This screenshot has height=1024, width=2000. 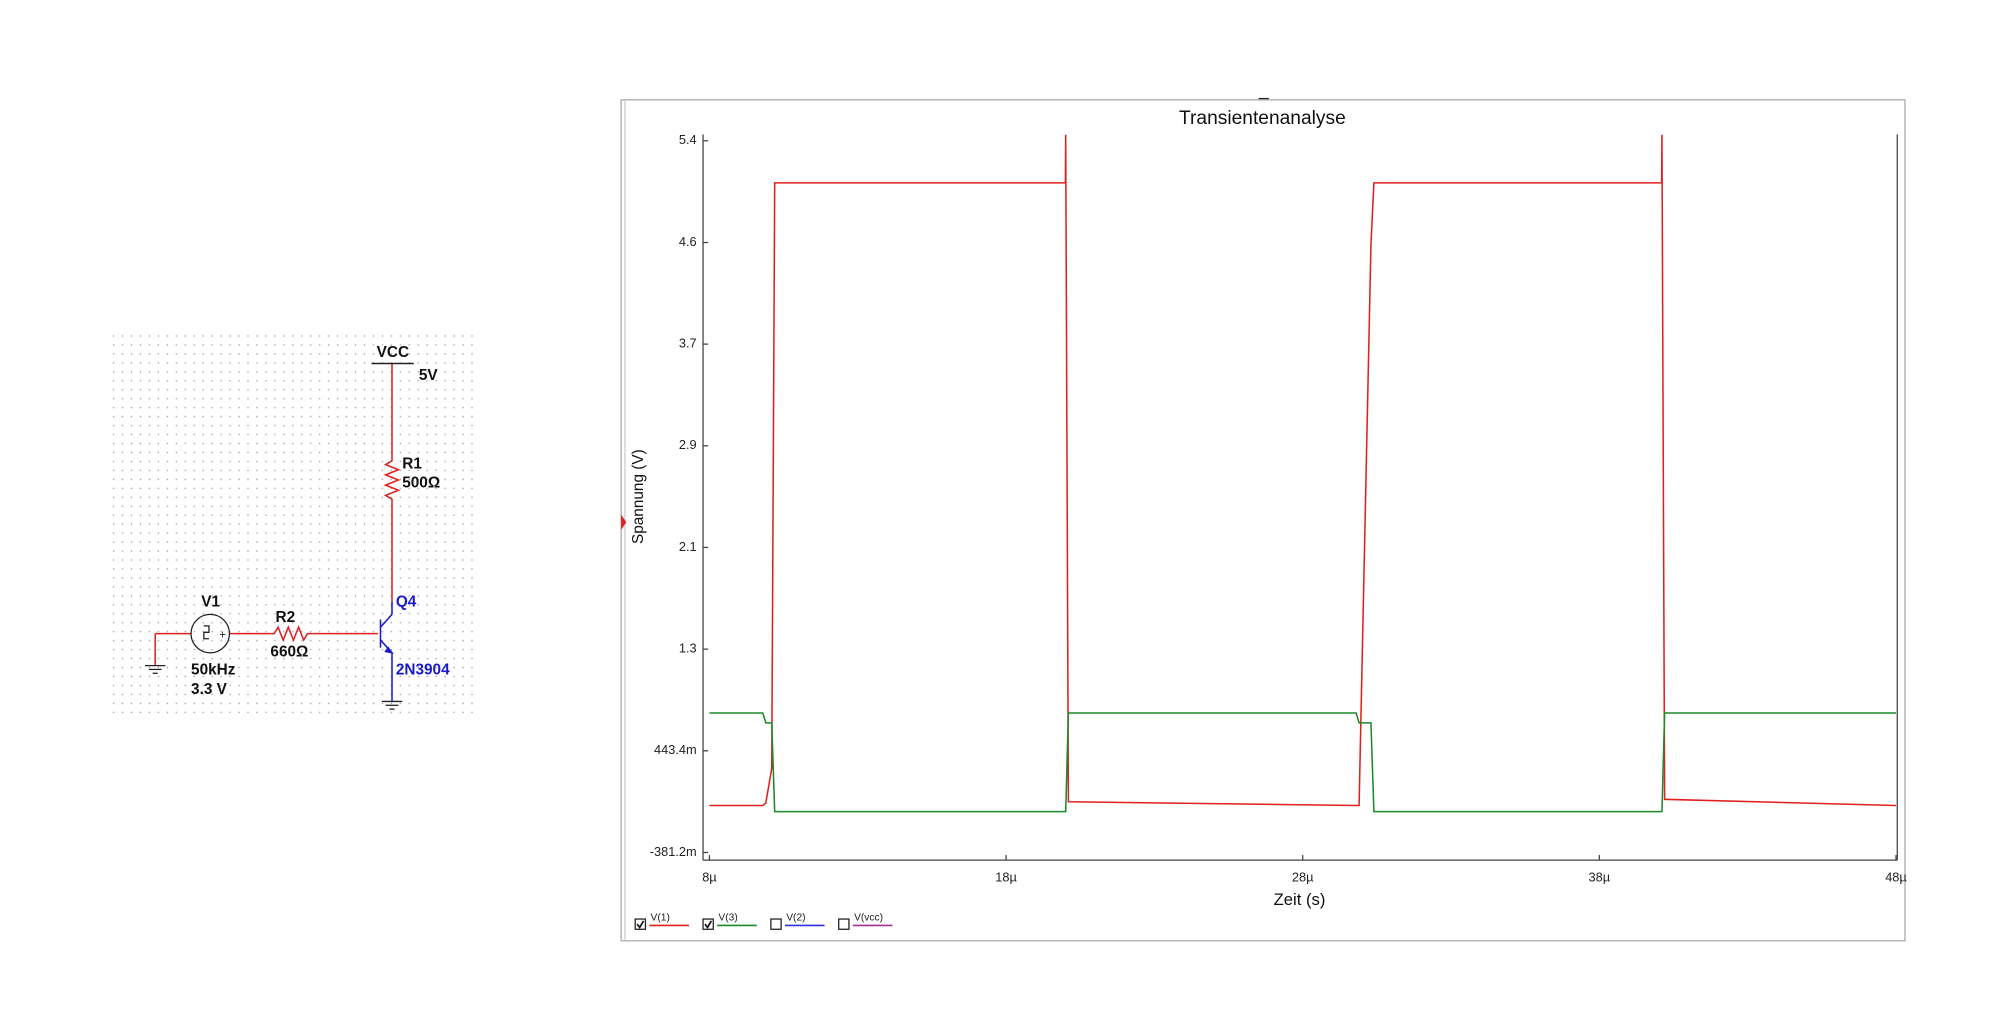 I want to click on v1-amp: 3.3 V, so click(x=209, y=689).